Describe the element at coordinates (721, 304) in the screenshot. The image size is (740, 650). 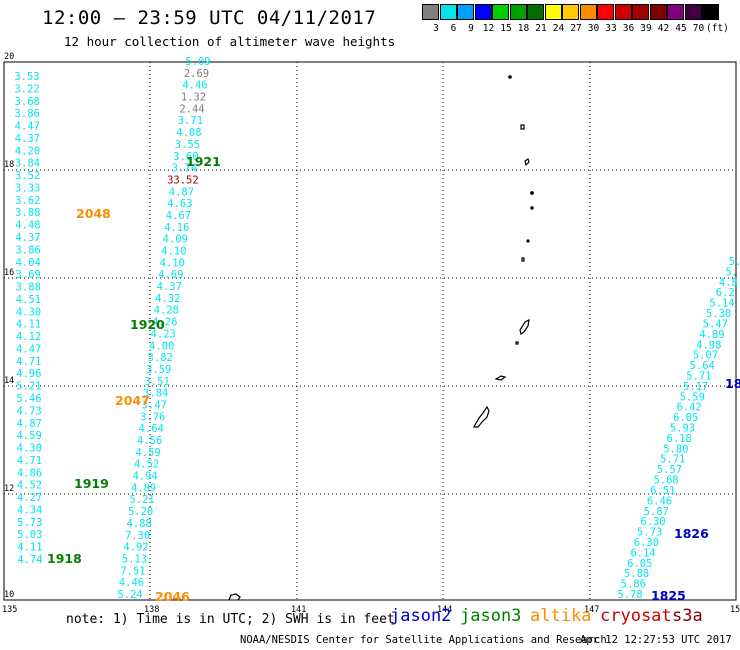
I see `wave-height-value: 5.14` at that location.